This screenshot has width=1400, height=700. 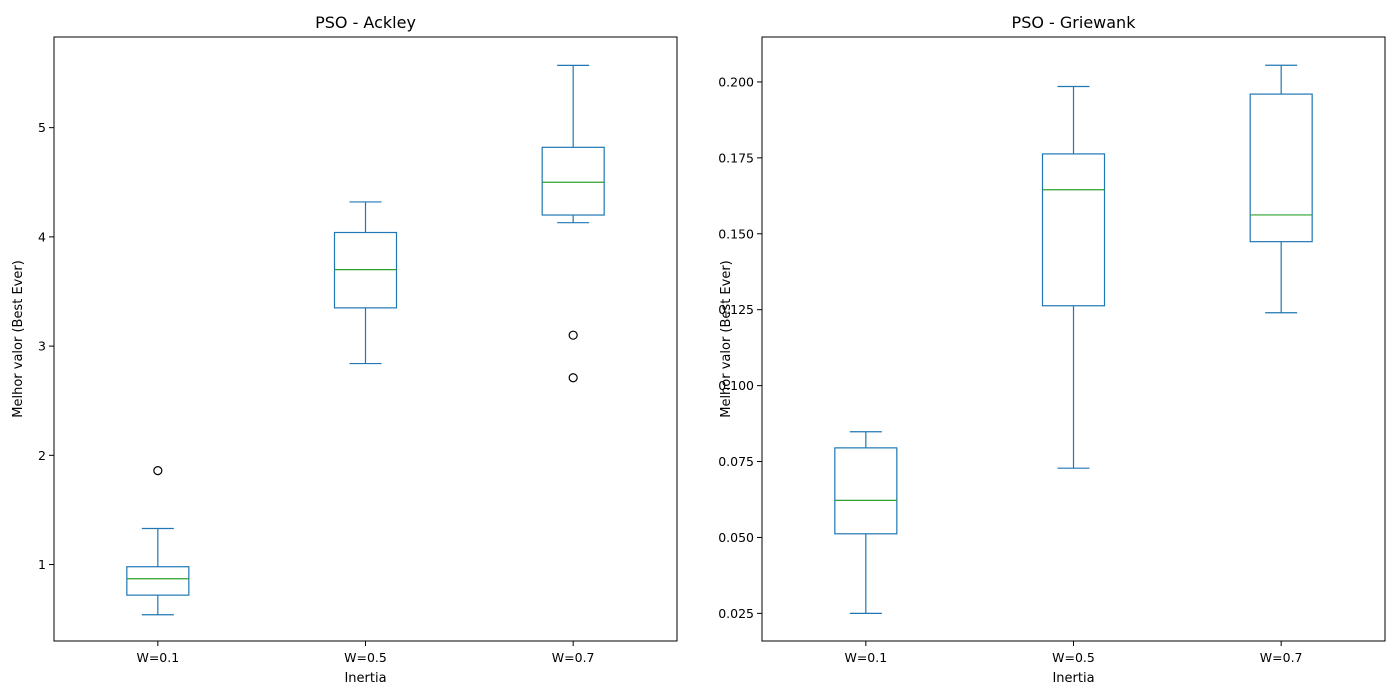 What do you see at coordinates (42, 346) in the screenshot?
I see `chart-1-y-tick-label: 3` at bounding box center [42, 346].